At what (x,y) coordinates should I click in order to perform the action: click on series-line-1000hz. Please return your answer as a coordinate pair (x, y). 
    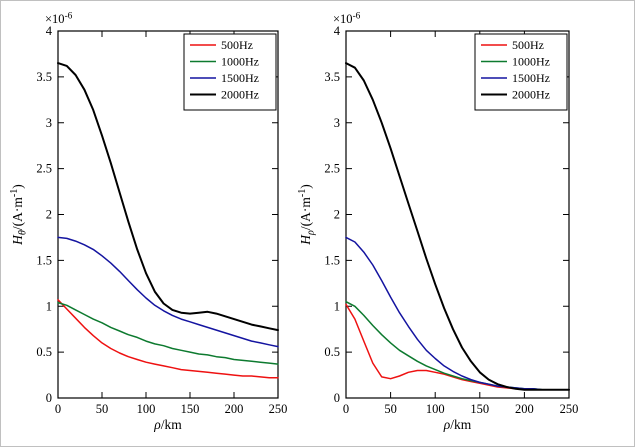
    Looking at the image, I should click on (168, 333).